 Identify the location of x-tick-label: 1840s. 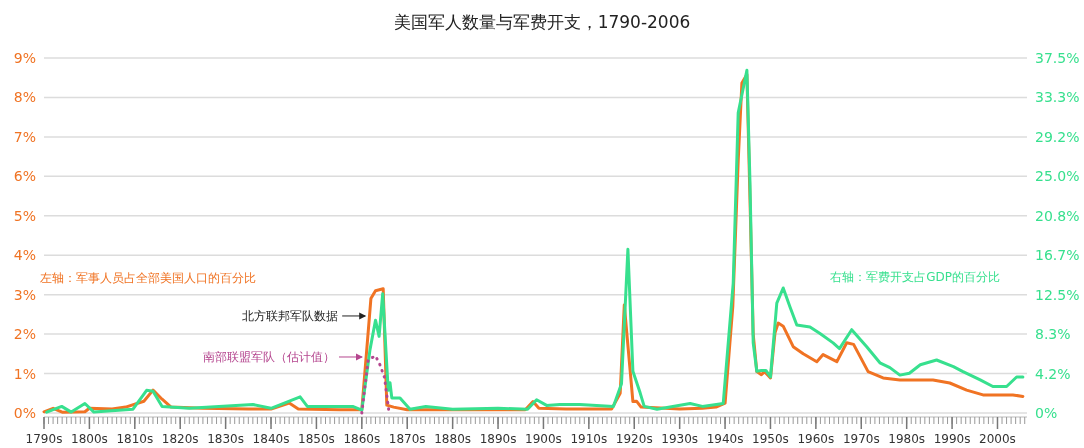
(271, 439).